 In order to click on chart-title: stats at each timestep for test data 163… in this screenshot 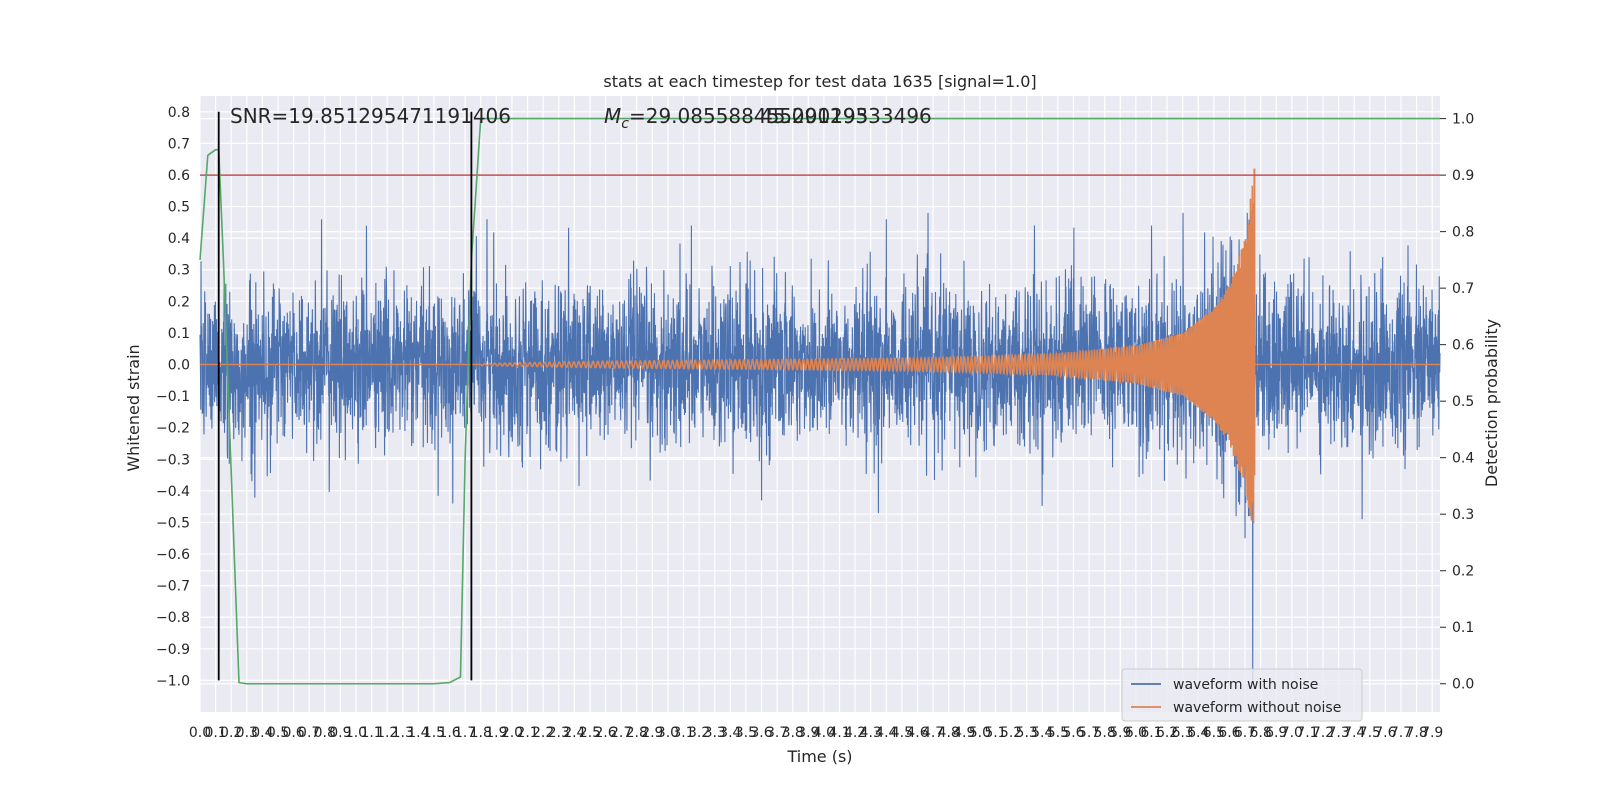, I will do `click(819, 81)`.